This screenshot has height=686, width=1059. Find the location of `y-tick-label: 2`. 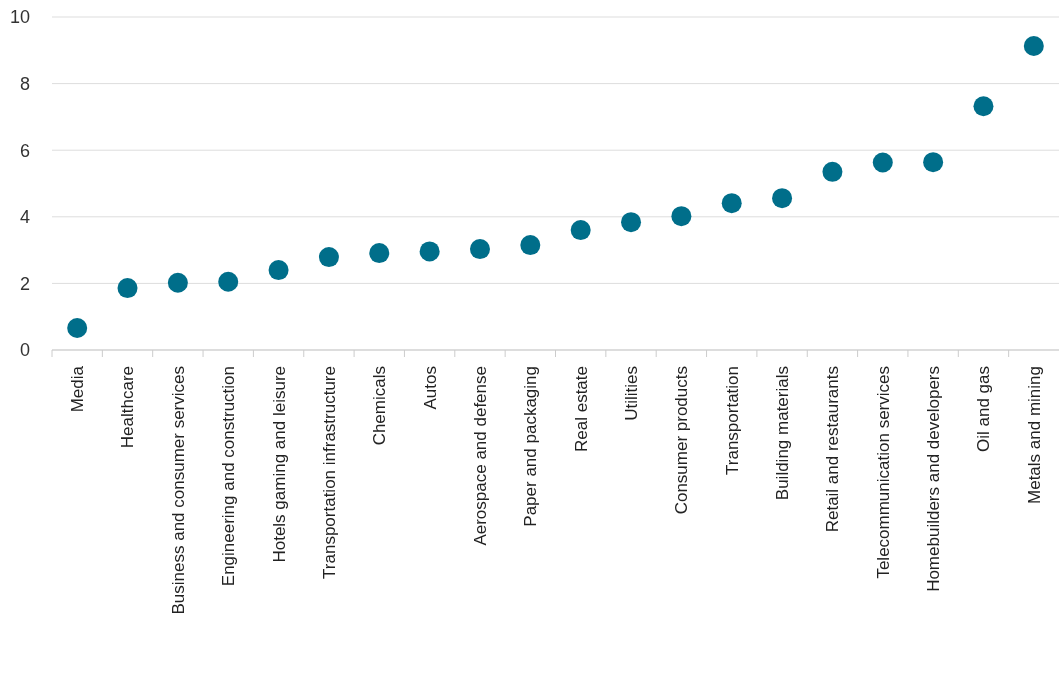

y-tick-label: 2 is located at coordinates (24, 283).